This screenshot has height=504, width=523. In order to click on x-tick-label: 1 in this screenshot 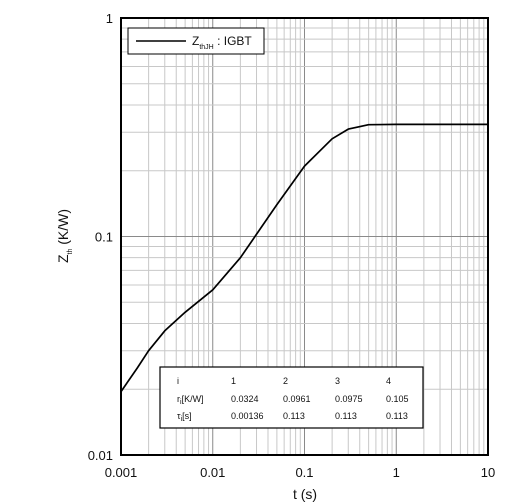, I will do `click(396, 472)`.